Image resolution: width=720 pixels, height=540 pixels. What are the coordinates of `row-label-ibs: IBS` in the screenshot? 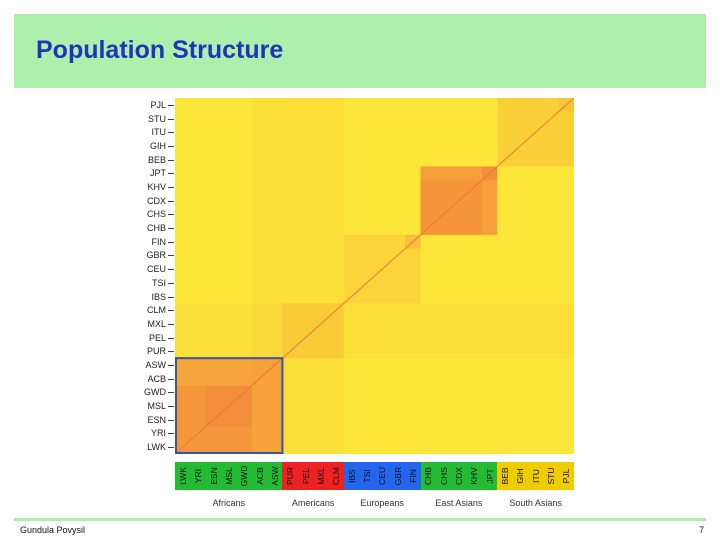 It's located at (158, 296).